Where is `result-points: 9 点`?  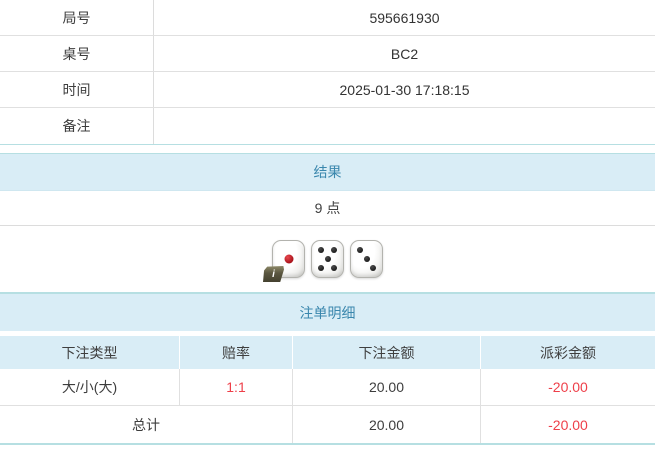 result-points: 9 点 is located at coordinates (327, 208).